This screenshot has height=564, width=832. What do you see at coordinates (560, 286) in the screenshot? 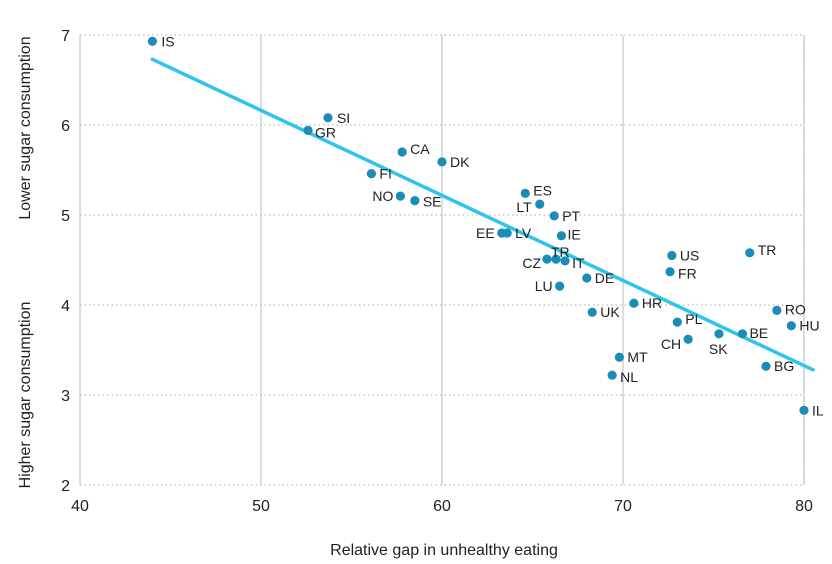
I see `data-point-lu` at bounding box center [560, 286].